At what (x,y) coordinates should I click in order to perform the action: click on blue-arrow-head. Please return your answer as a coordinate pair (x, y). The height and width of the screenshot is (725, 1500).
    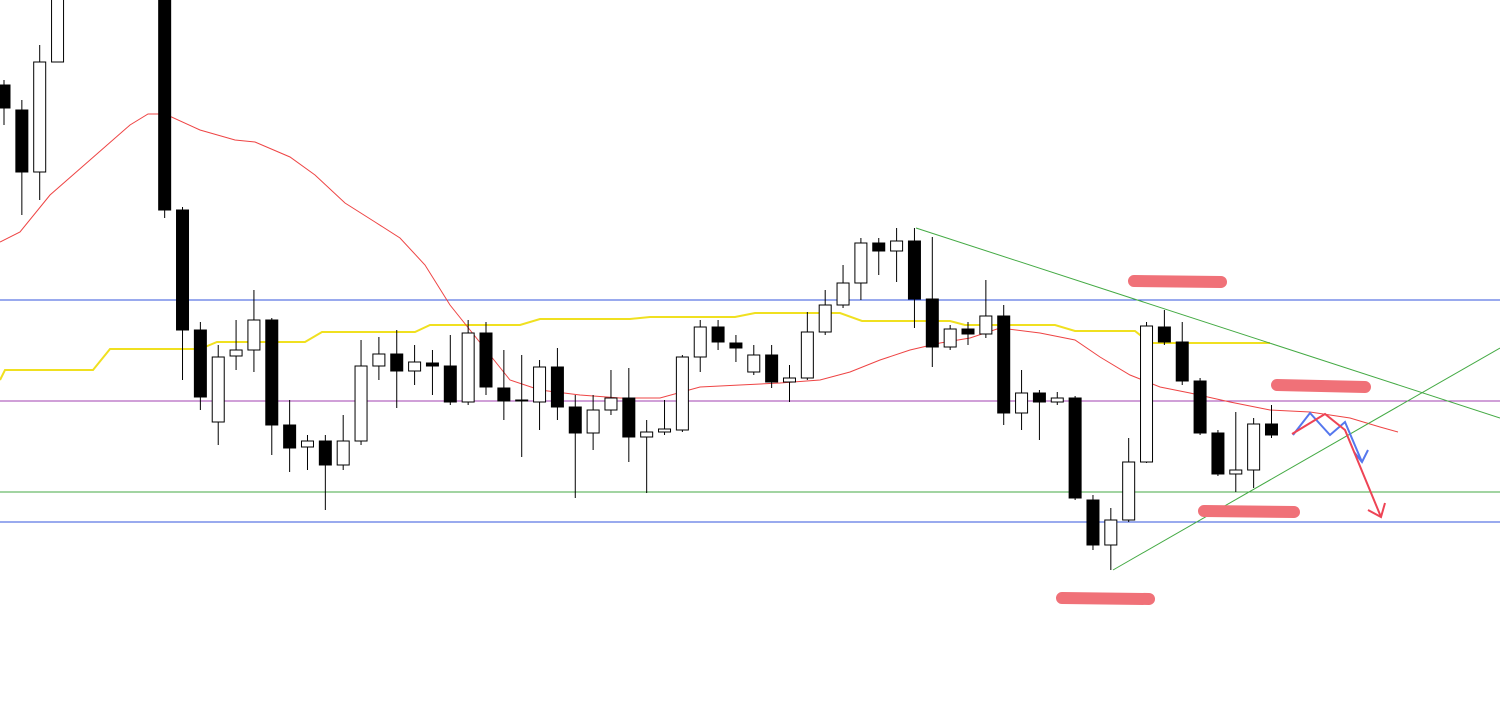
    Looking at the image, I should click on (1361, 456).